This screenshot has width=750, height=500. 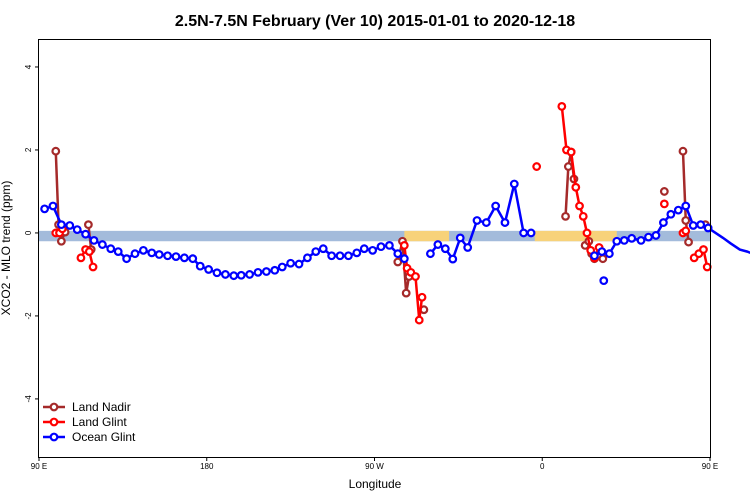 I want to click on y-axis: 4 2 0 -2 -4, so click(x=31, y=233).